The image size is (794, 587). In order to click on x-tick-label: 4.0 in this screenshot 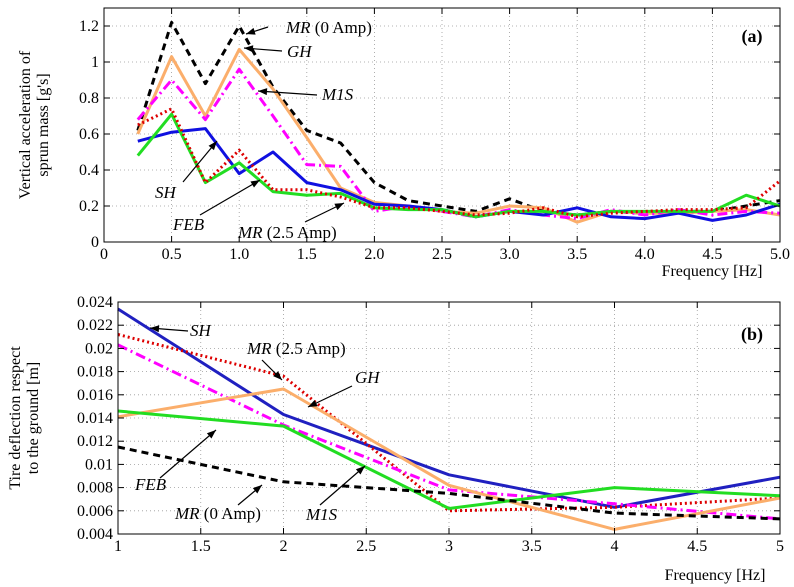, I will do `click(645, 254)`.